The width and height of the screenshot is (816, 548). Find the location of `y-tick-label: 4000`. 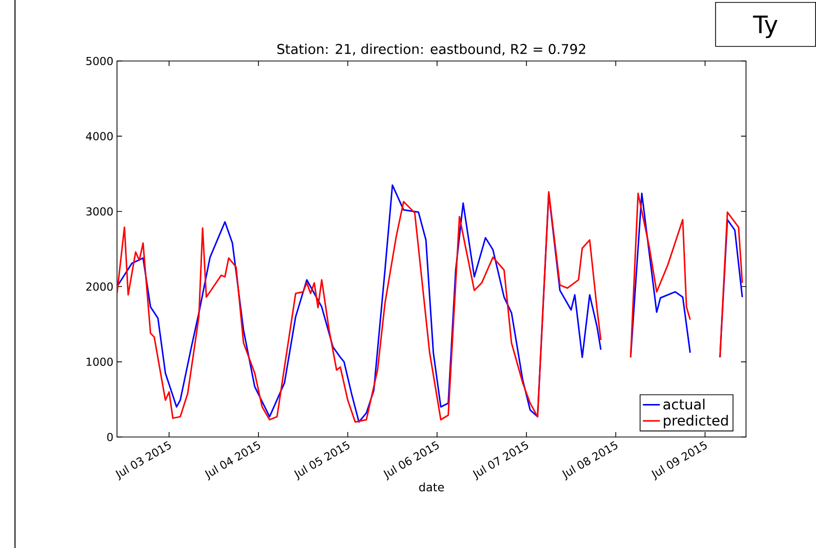

y-tick-label: 4000 is located at coordinates (99, 136).